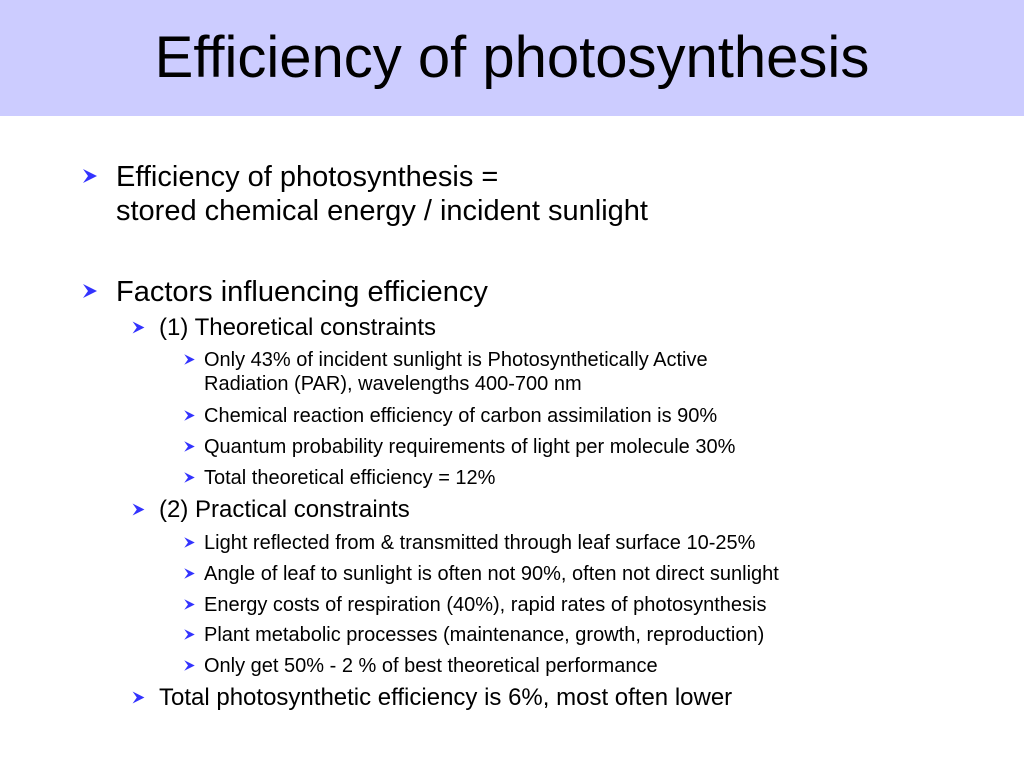 The width and height of the screenshot is (1024, 768). Describe the element at coordinates (307, 177) in the screenshot. I see `definition-line-1: Efficiency of photosynthesis =` at that location.